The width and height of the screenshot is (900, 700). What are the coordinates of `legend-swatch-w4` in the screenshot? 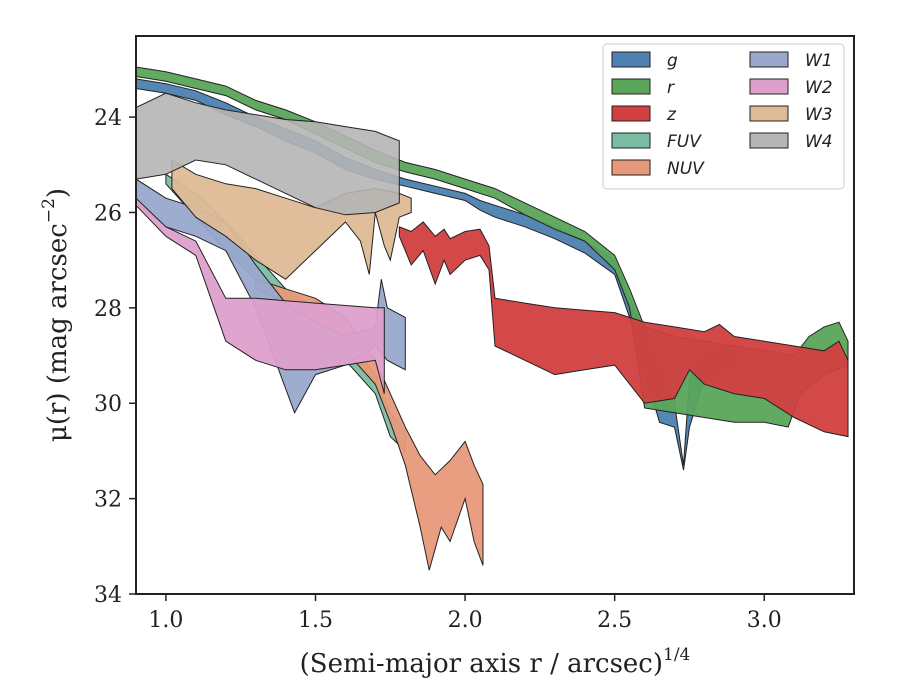 It's located at (769, 140).